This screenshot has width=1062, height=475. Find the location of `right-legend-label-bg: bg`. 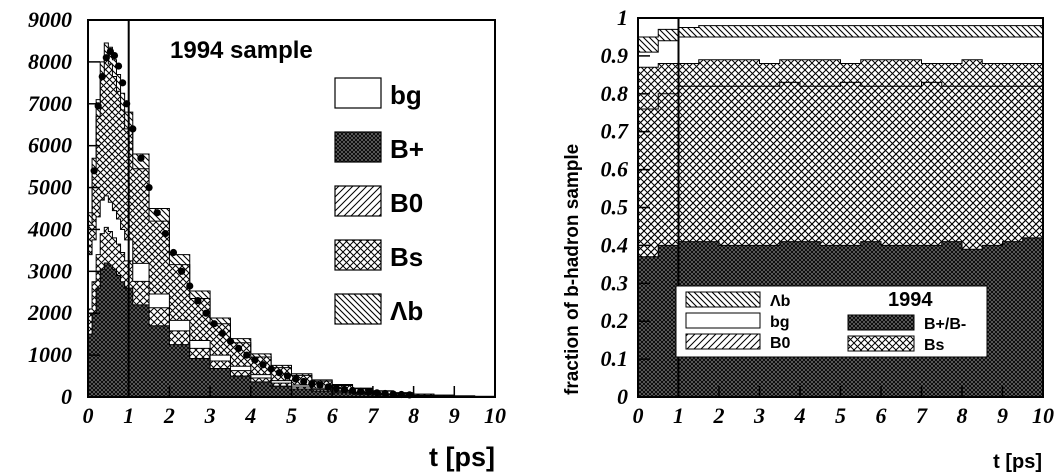

right-legend-label-bg: bg is located at coordinates (780, 322).